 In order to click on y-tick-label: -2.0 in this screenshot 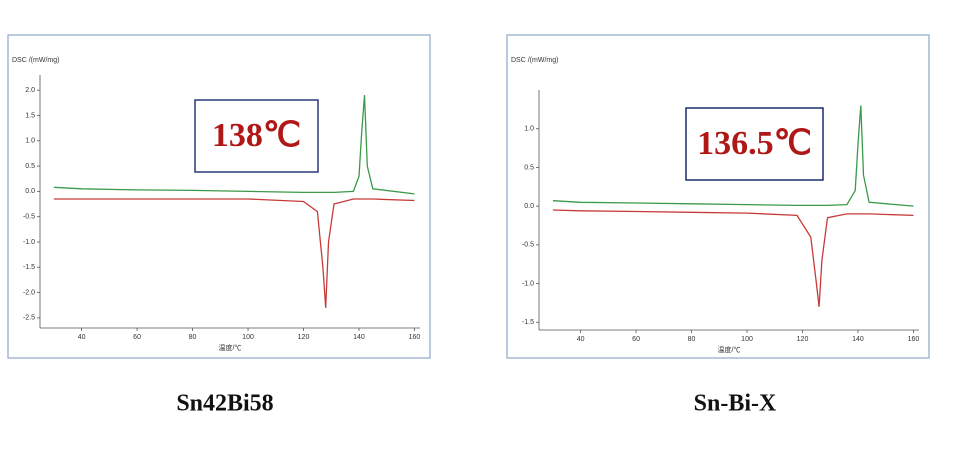, I will do `click(29, 292)`.